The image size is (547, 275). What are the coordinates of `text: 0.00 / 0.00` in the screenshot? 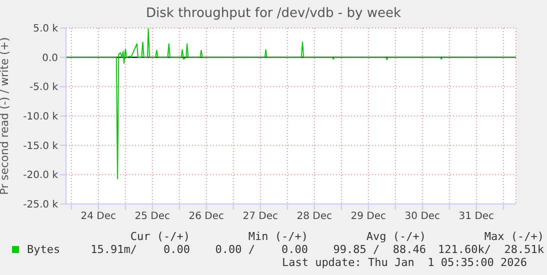 It's located at (261, 249).